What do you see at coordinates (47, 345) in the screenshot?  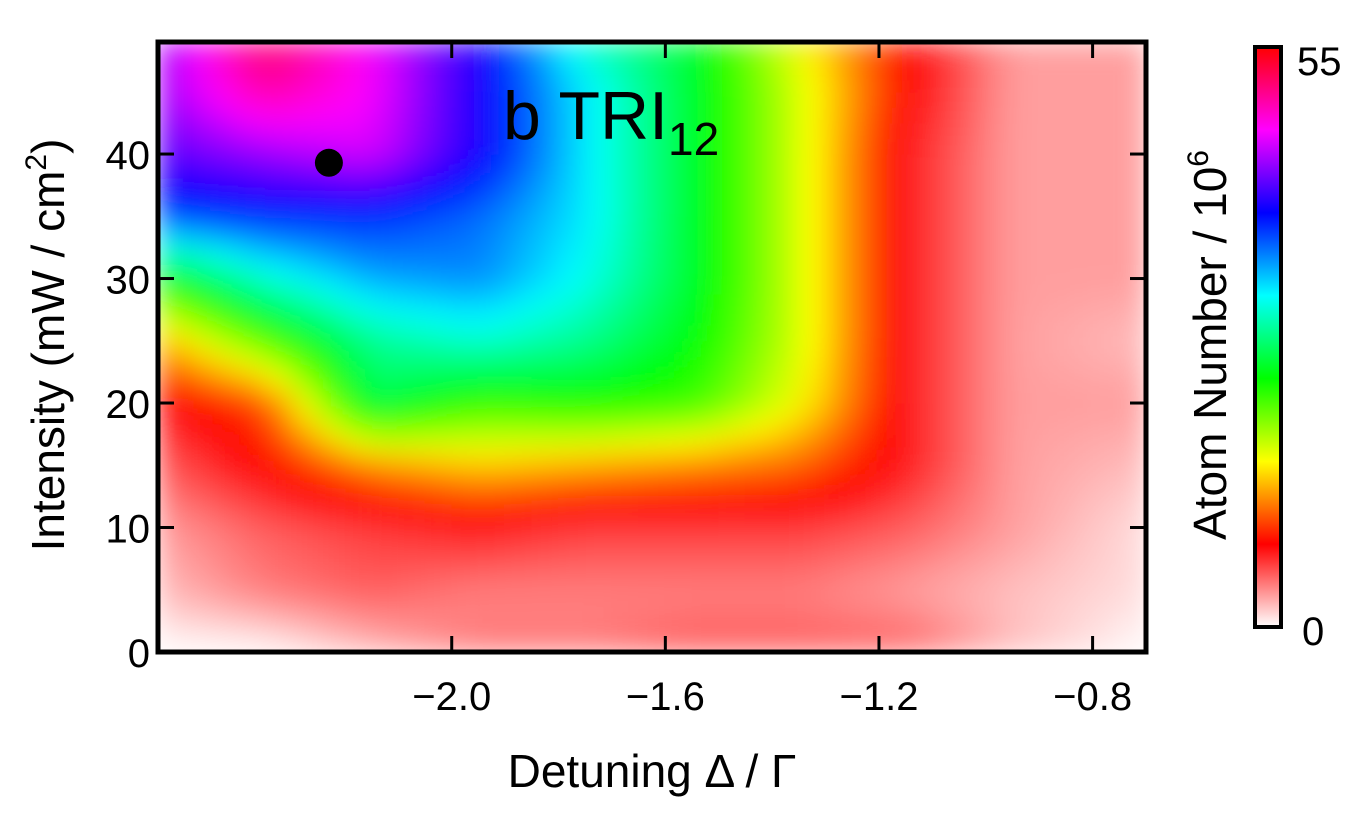 I see `y-axis-label: Intensity (mW / cm2)` at bounding box center [47, 345].